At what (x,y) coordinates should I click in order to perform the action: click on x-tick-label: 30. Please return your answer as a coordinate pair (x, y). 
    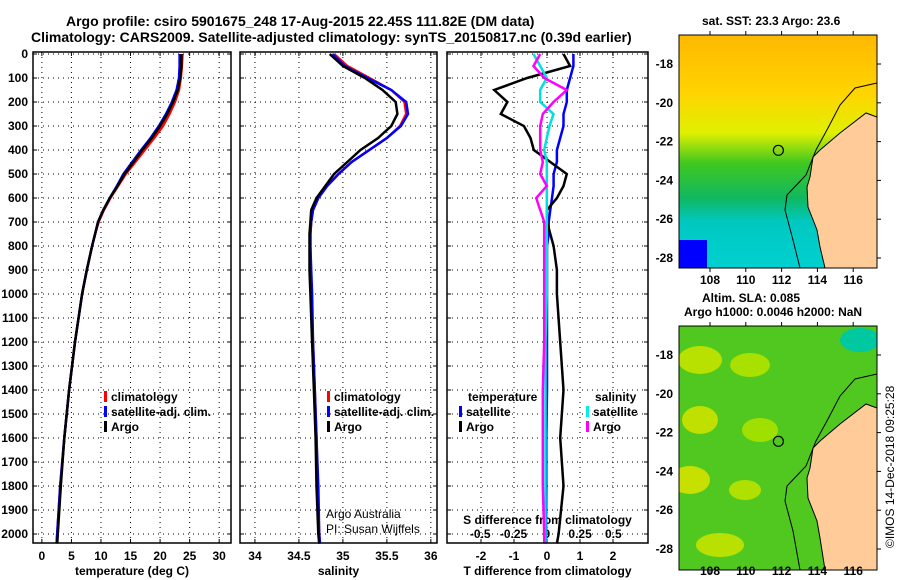
    Looking at the image, I should click on (219, 556).